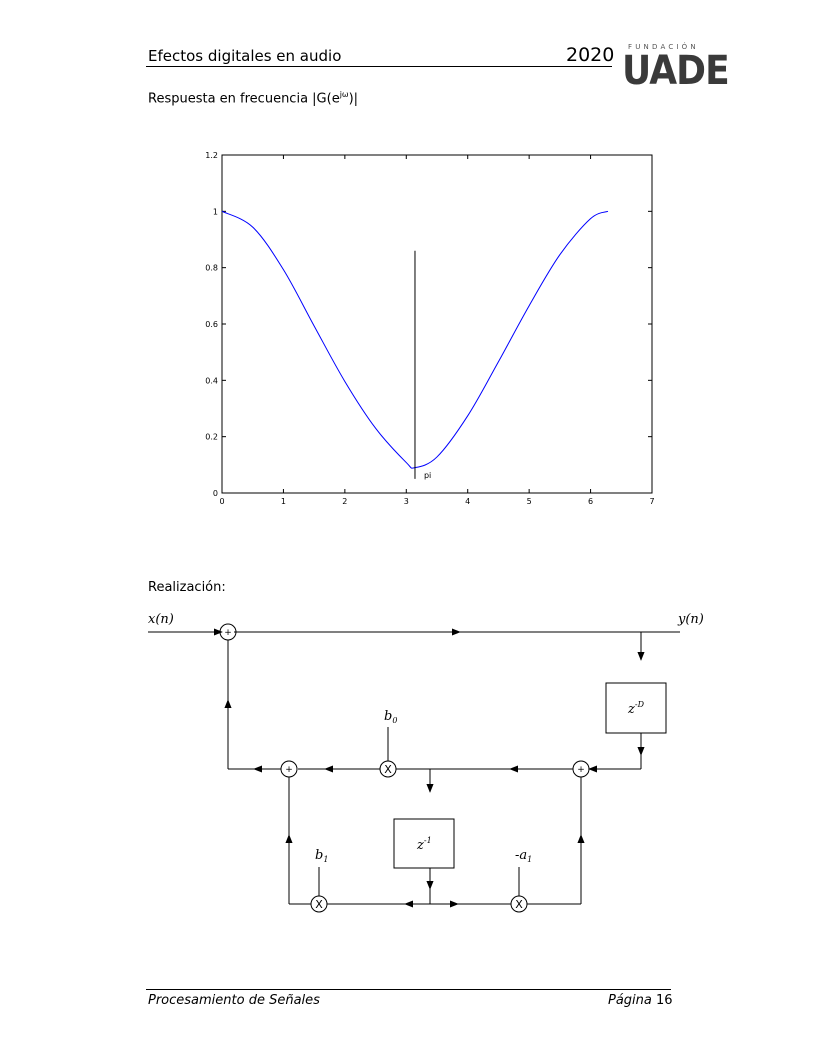 The image size is (817, 1057). What do you see at coordinates (590, 501) in the screenshot?
I see `x-tick-label-6: 6` at bounding box center [590, 501].